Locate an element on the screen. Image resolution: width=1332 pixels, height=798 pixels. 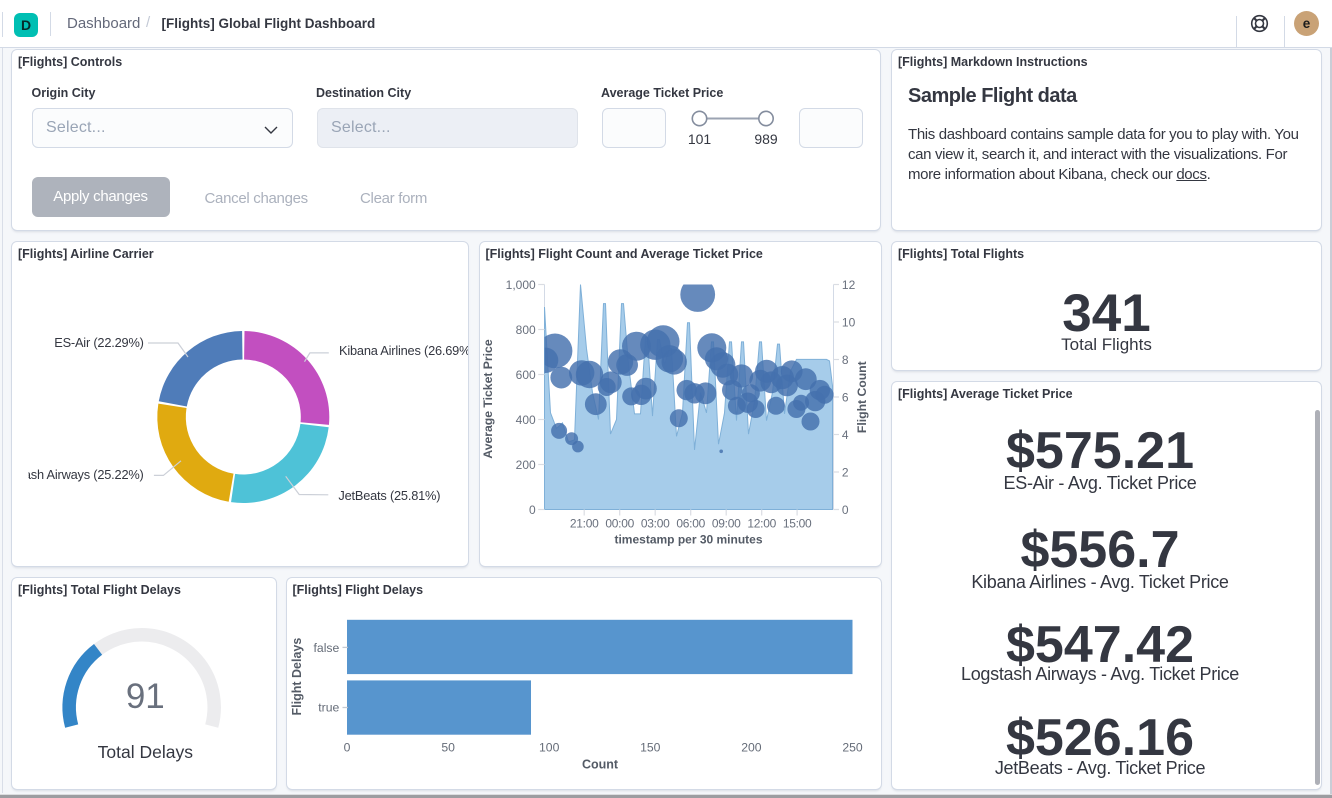
svg-text: 12:00 is located at coordinates (761, 524).